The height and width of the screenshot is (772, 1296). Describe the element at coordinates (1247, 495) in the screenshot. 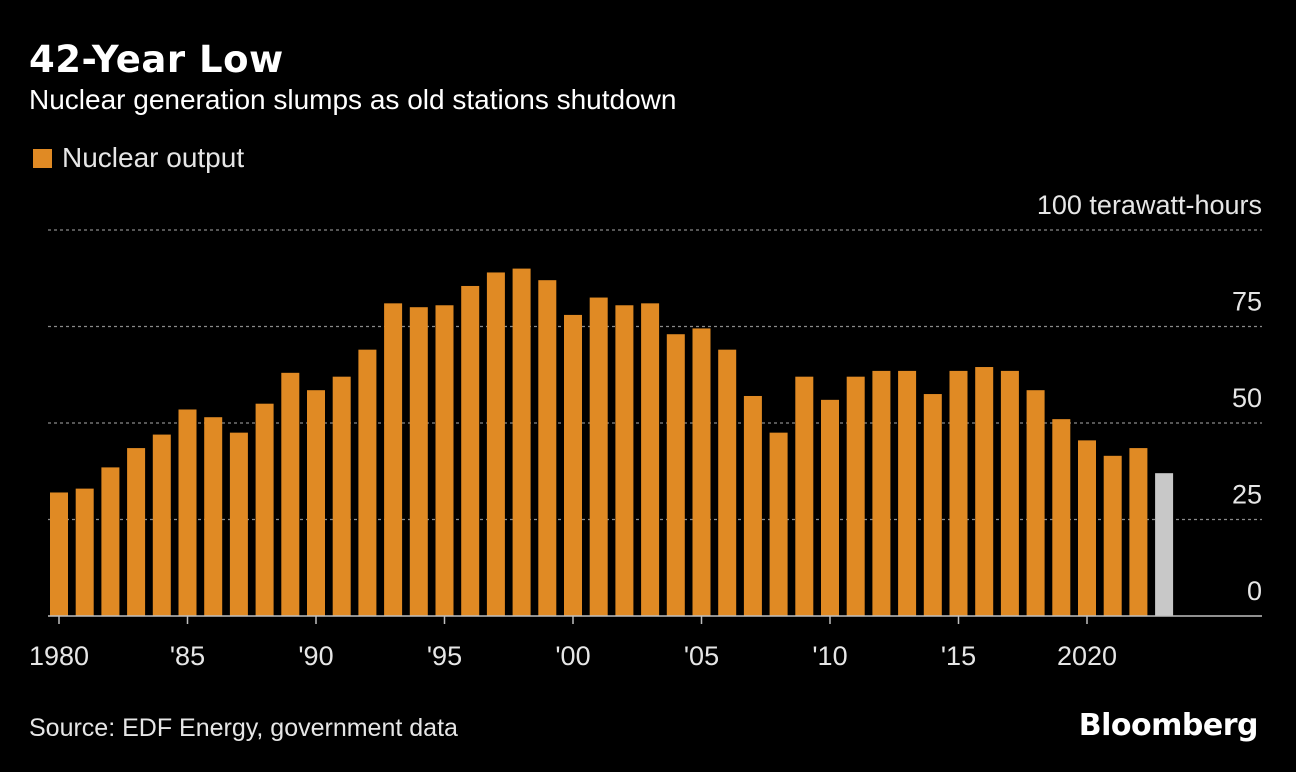

I see `y-tick-label: 25` at that location.